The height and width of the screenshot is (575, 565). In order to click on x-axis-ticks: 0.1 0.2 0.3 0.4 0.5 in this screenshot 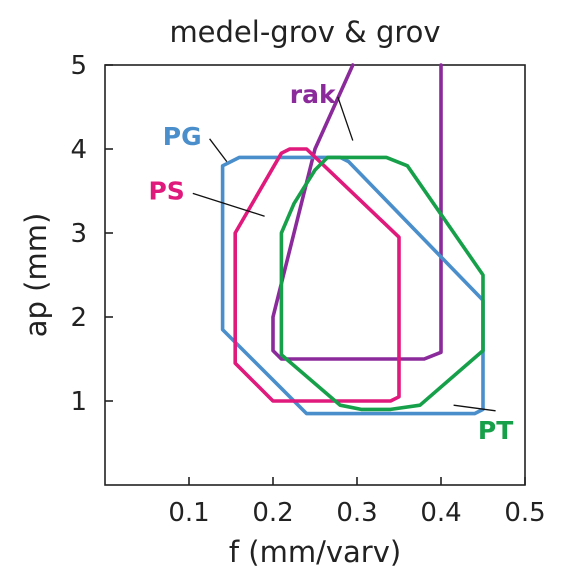, I will do `click(357, 502)`.